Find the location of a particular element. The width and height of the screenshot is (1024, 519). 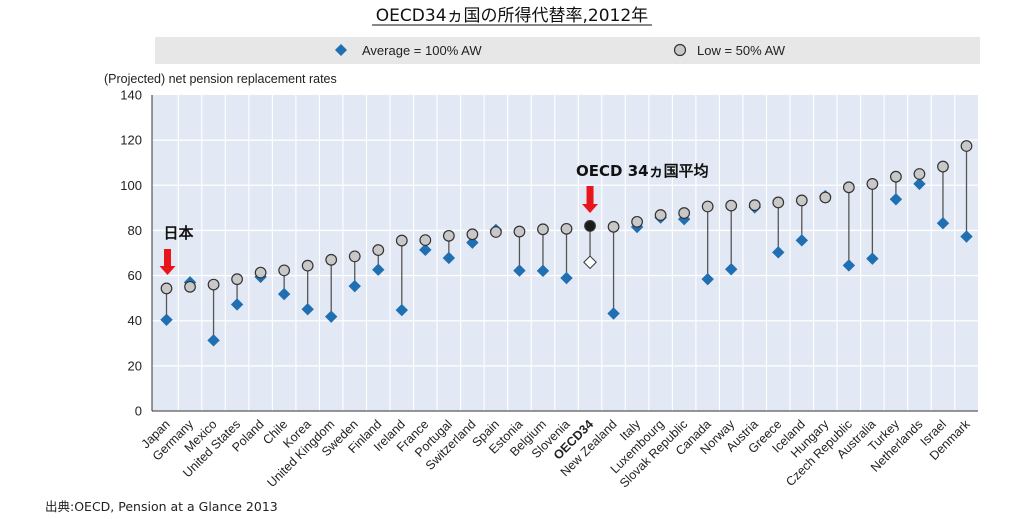

average-point-ireland is located at coordinates (401, 310).